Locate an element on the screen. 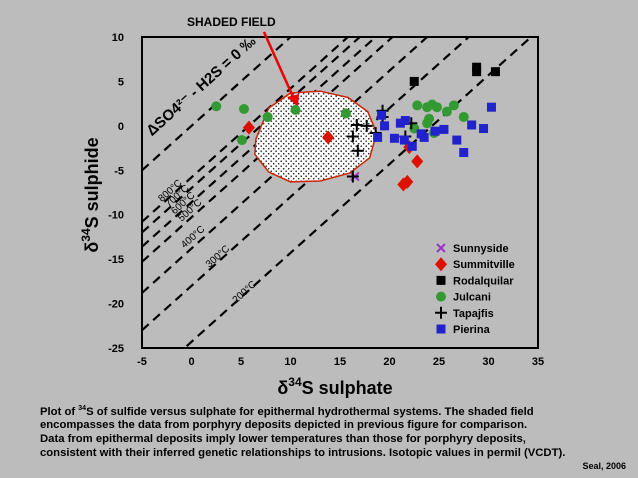 Image resolution: width=638 pixels, height=478 pixels. x-axis-title-sup: 34 is located at coordinates (295, 382).